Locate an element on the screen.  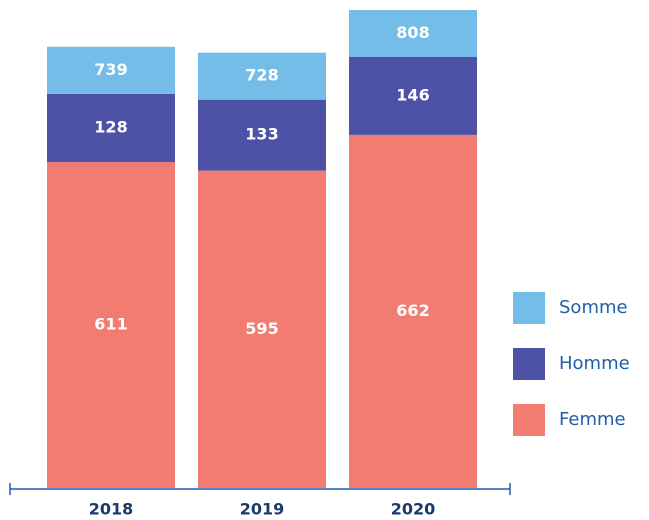
value-label: 662 is located at coordinates (412, 310).